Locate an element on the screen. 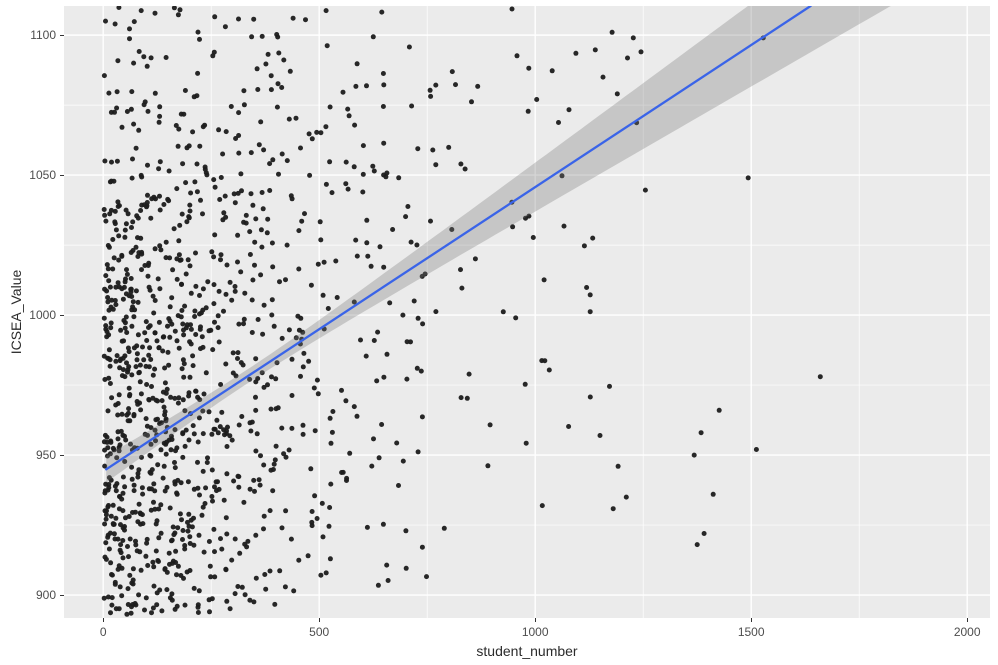 This screenshot has height=665, width=998. y-tick-label: 1000 is located at coordinates (42, 315).